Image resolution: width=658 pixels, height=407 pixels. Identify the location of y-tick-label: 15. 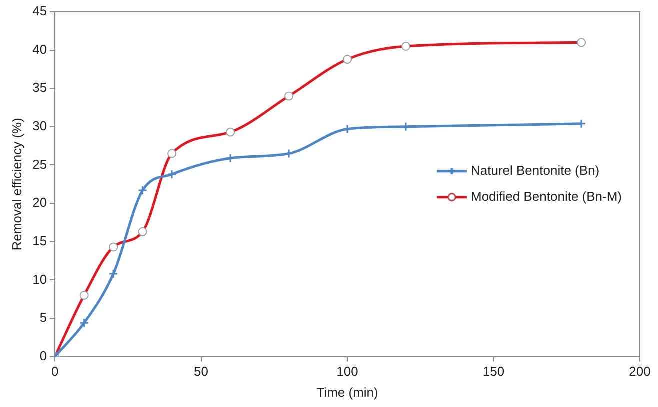
(40, 240).